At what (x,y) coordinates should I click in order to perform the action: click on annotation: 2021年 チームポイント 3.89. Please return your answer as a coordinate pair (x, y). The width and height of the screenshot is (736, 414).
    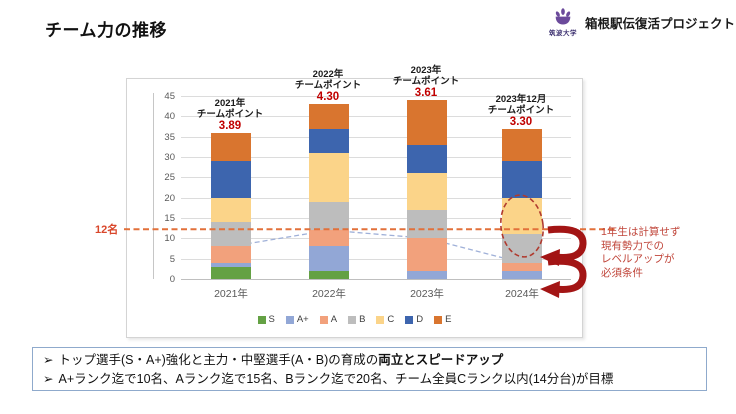
    Looking at the image, I should click on (230, 115).